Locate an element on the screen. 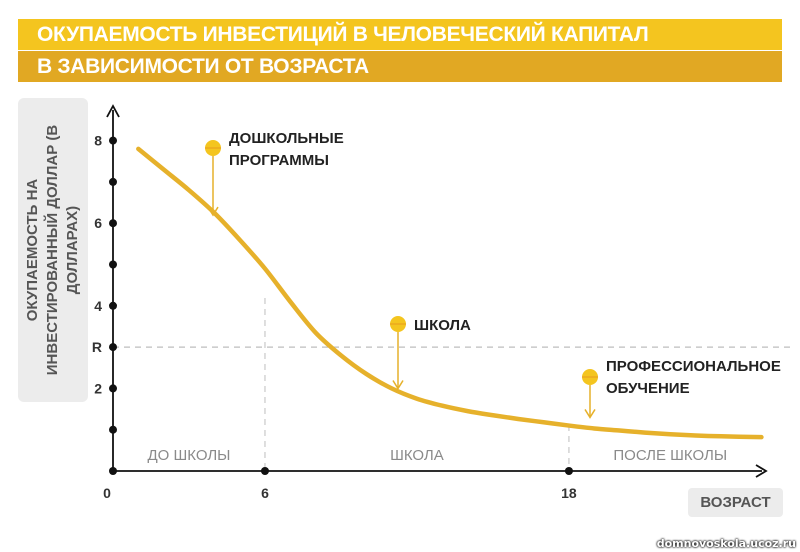  x-axis-arrow is located at coordinates (761, 471).